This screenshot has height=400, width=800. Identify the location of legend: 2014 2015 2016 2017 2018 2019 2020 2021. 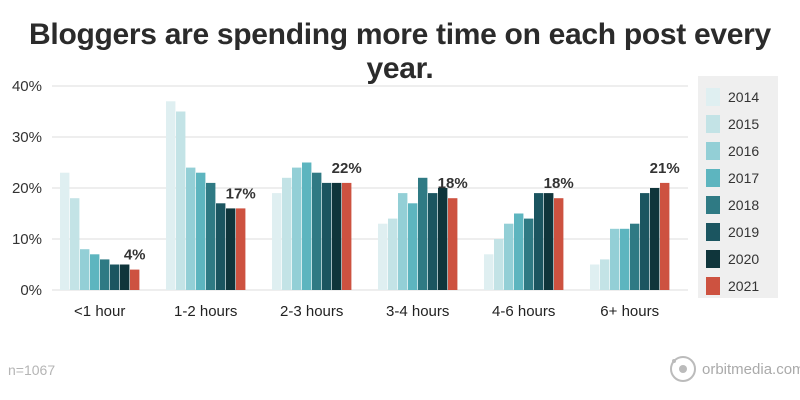
(738, 187).